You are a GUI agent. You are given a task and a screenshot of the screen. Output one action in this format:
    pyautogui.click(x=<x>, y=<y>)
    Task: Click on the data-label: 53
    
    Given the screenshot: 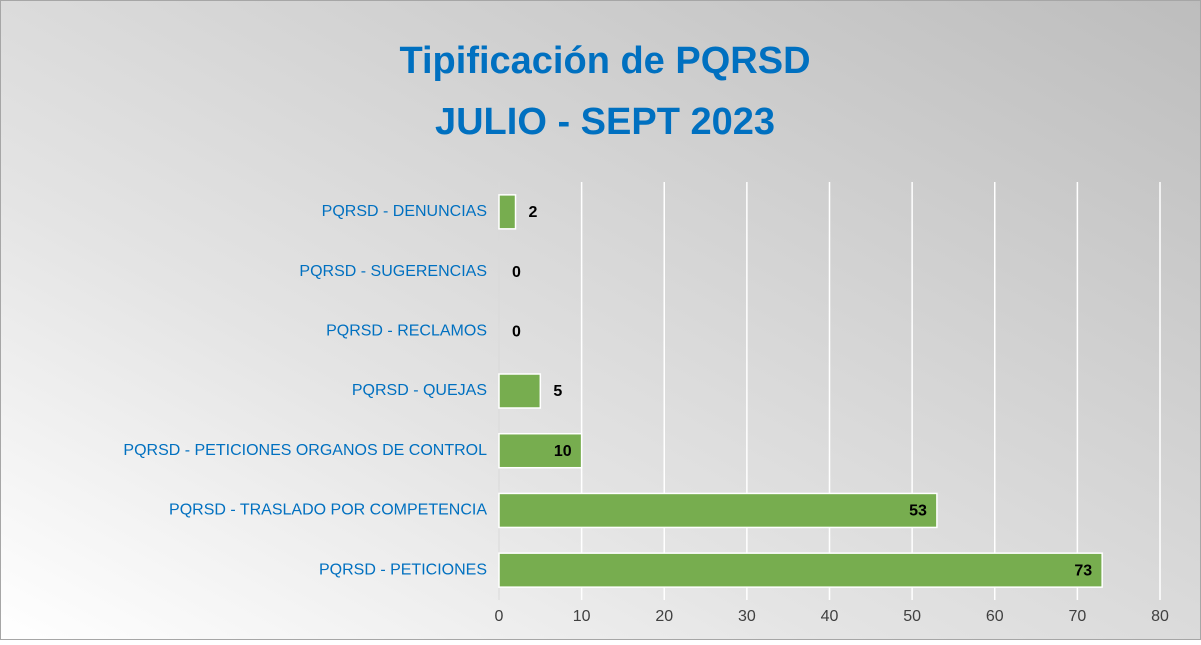 What is the action you would take?
    pyautogui.click(x=918, y=511)
    